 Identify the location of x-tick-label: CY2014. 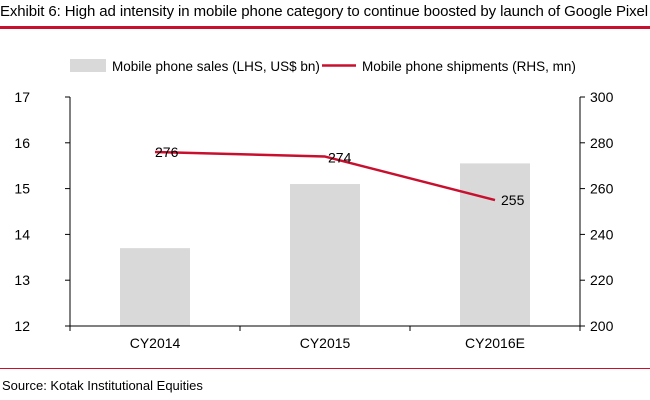
(155, 343).